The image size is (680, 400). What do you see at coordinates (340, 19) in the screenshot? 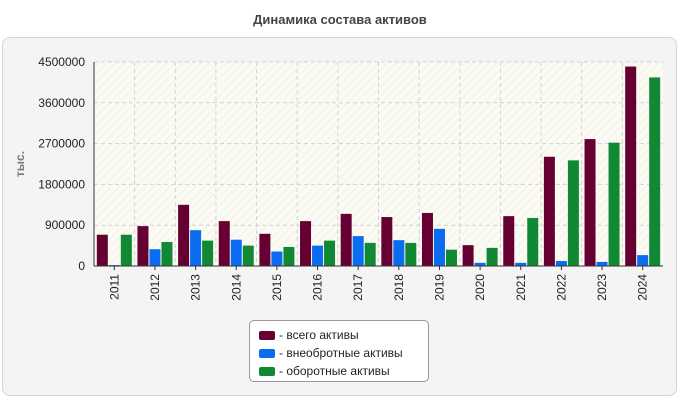
I see `chart-title: Динамика состава активов` at bounding box center [340, 19].